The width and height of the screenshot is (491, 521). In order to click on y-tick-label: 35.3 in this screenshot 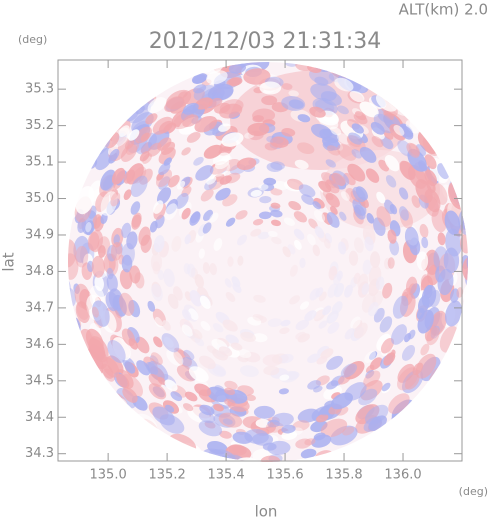, I will do `click(39, 89)`.